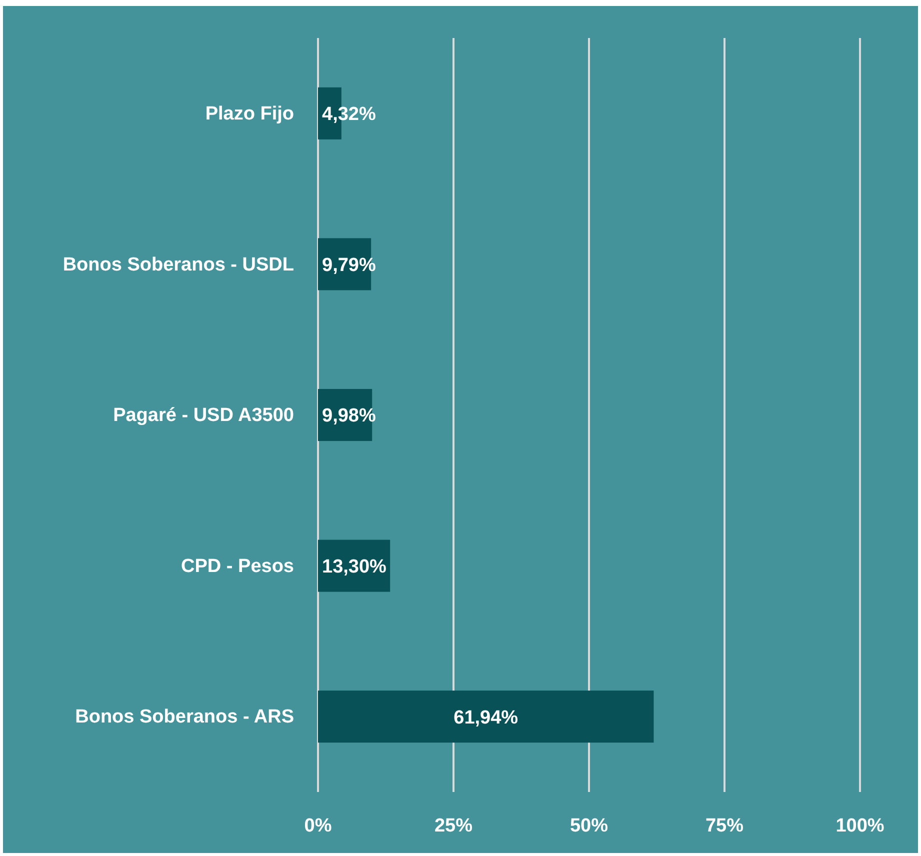 This screenshot has width=921, height=856. Describe the element at coordinates (237, 566) in the screenshot. I see `y-tick-label: CPD - Pesos` at that location.